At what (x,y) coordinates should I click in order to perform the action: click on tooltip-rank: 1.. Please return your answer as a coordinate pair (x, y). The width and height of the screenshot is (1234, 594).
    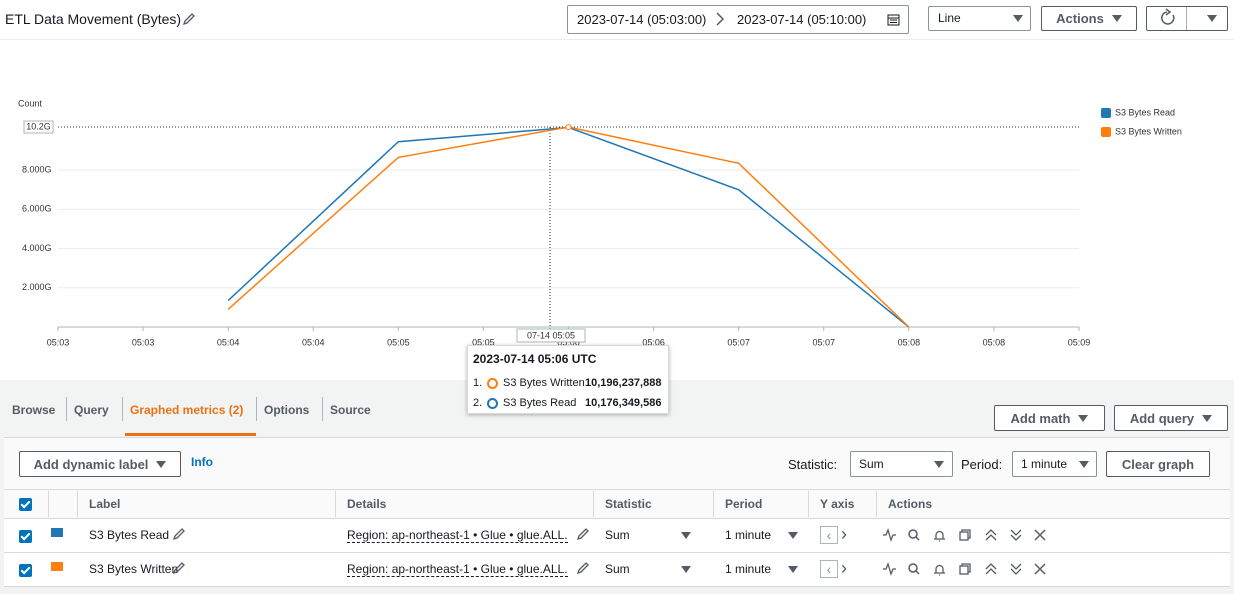
    Looking at the image, I should click on (478, 383).